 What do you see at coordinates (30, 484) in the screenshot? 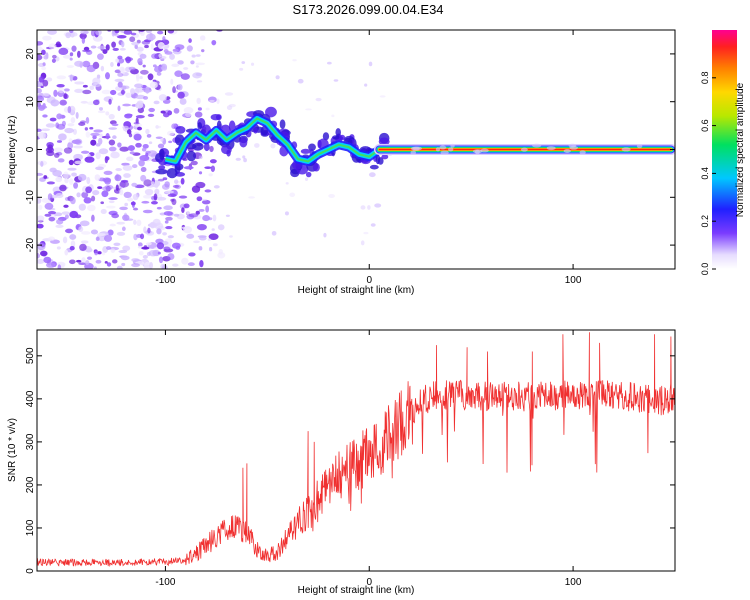
I see `snr-y-tick-label: 200` at bounding box center [30, 484].